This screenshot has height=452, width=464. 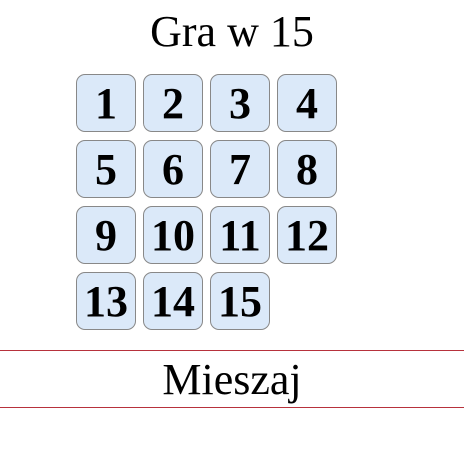 What do you see at coordinates (240, 103) in the screenshot?
I see `tile-3: 3` at bounding box center [240, 103].